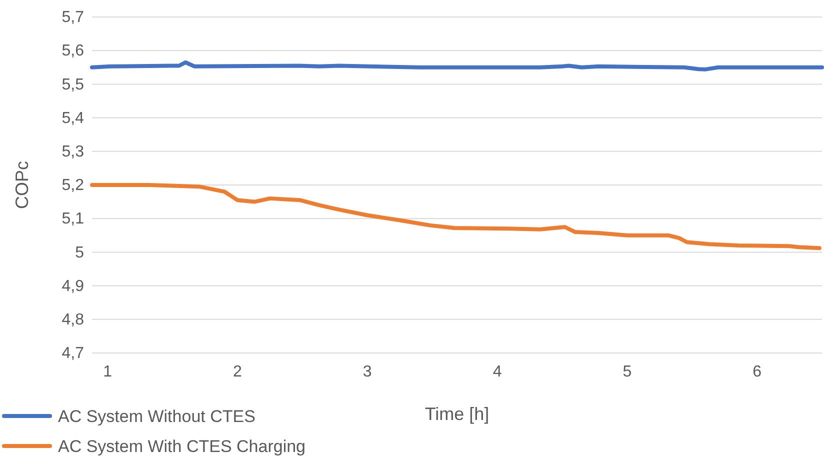 This screenshot has width=824, height=466. Describe the element at coordinates (497, 371) in the screenshot. I see `x-tick-label: 4` at that location.